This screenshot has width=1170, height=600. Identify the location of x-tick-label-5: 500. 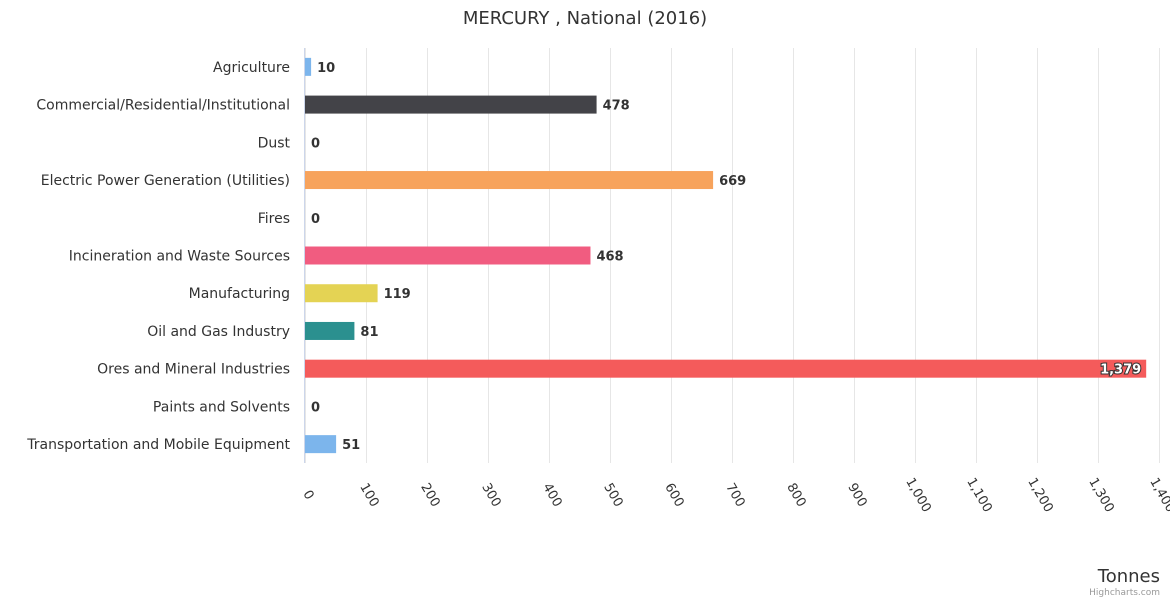
(612, 495).